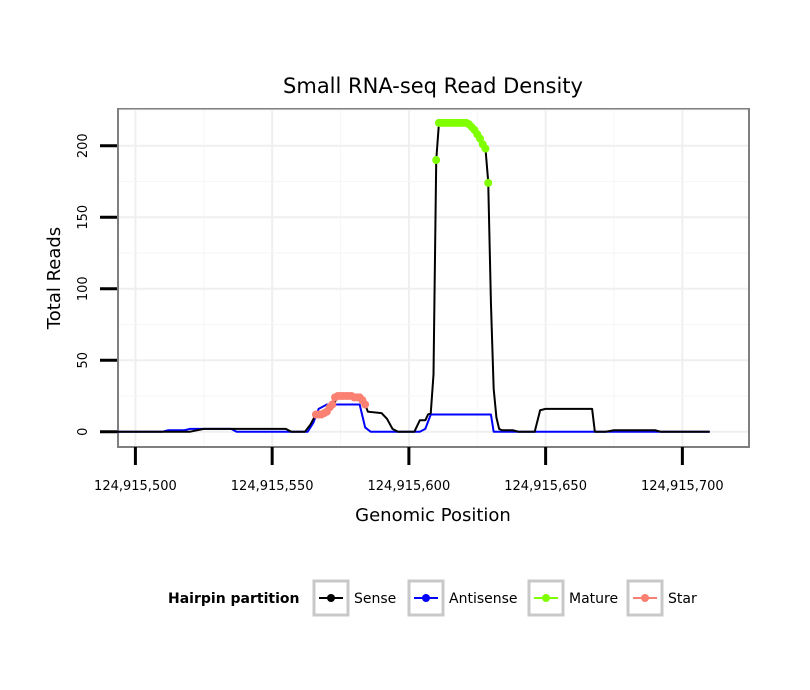  I want to click on y-tick-label-0: 0, so click(83, 432).